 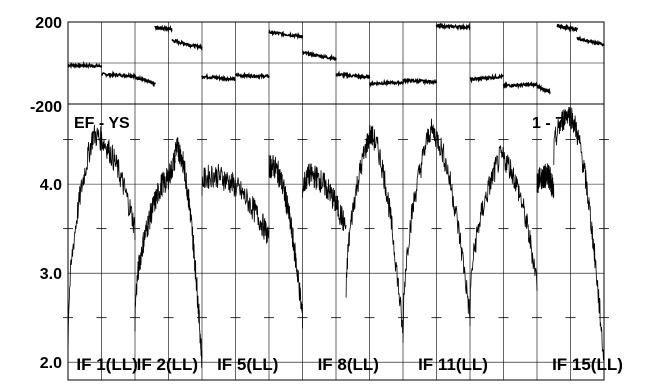 I want to click on channel-label: IF 15(LL), so click(x=587, y=364).